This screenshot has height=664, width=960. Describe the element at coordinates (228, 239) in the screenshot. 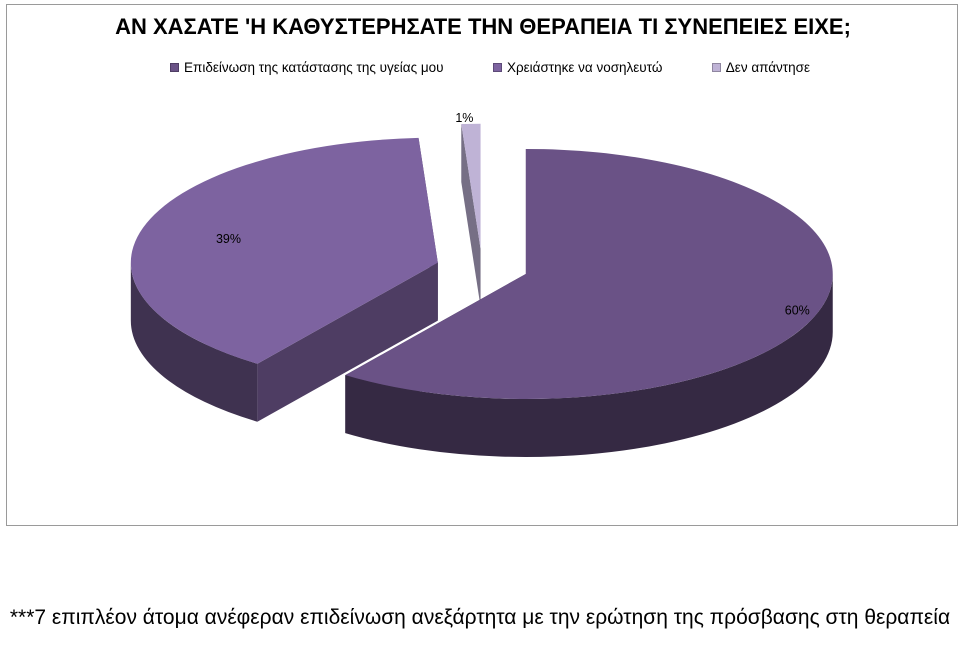

I see `data-label-hospitalized: 39%` at that location.